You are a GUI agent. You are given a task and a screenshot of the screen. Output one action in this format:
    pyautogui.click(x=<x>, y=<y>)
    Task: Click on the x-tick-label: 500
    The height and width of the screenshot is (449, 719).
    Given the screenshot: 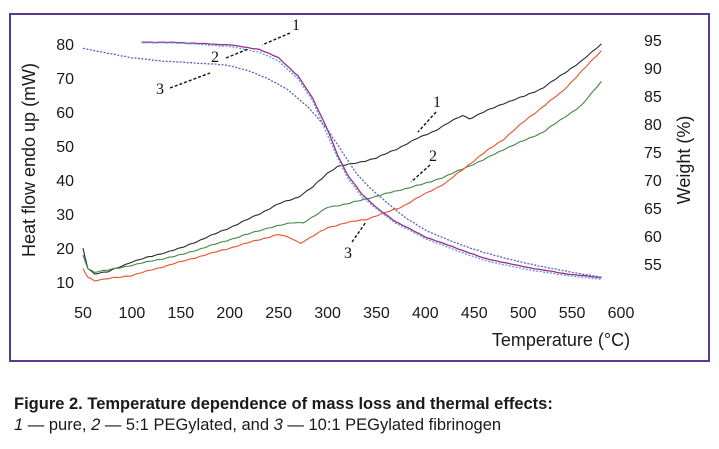 What is the action you would take?
    pyautogui.click(x=523, y=313)
    